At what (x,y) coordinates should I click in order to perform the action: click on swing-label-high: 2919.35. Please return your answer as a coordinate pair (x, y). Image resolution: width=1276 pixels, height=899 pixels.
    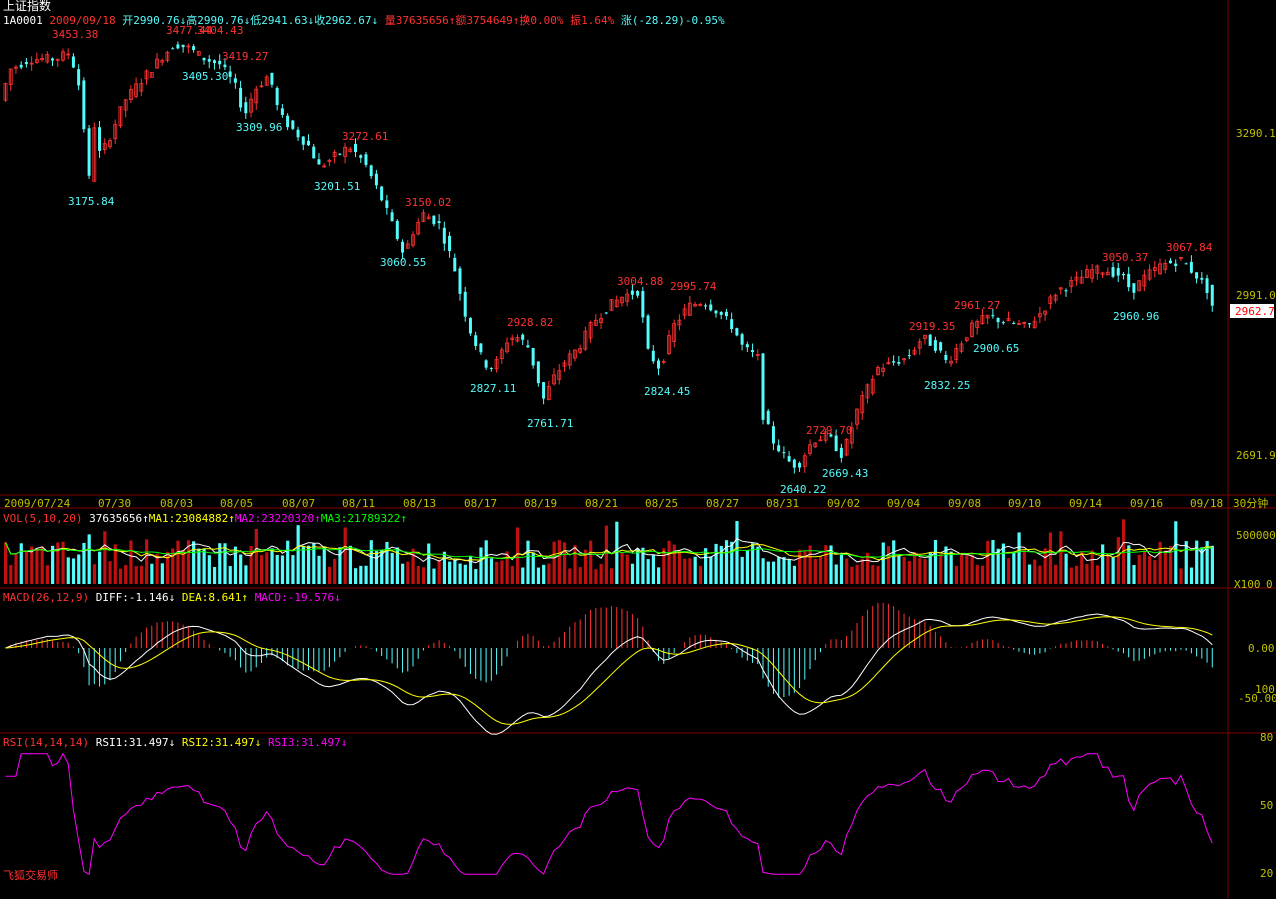
    Looking at the image, I should click on (932, 326).